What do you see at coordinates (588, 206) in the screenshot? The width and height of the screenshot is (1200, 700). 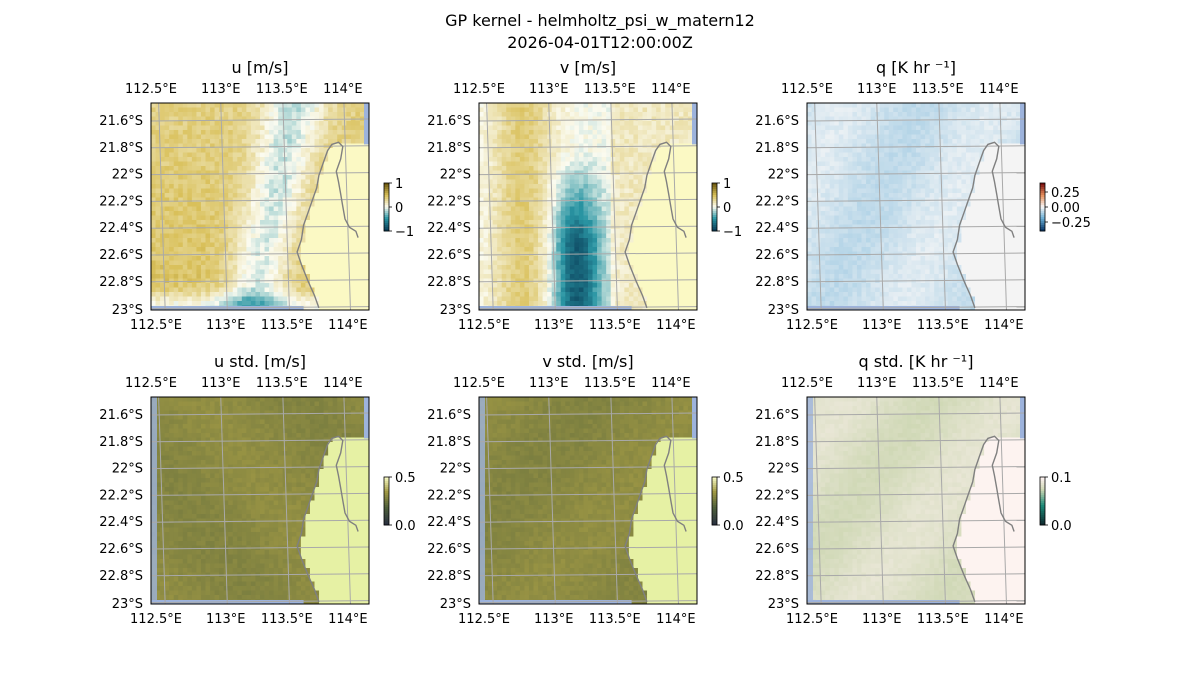 I see `panel-frame` at bounding box center [588, 206].